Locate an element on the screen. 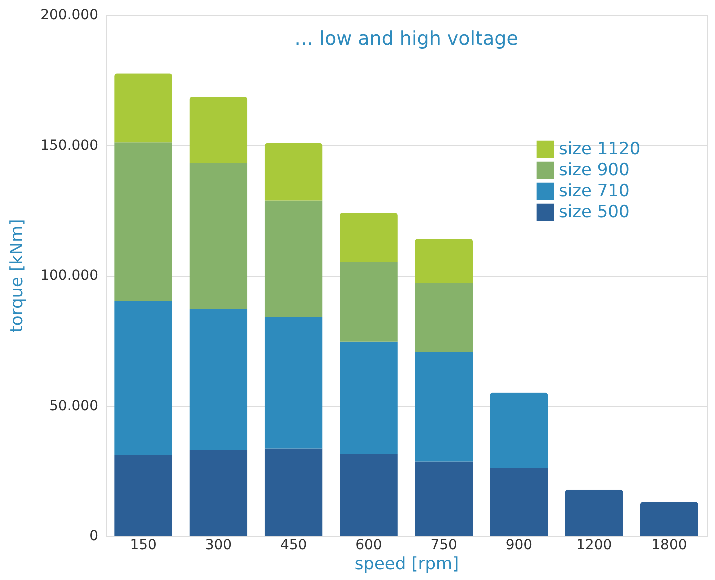 Image resolution: width=715 pixels, height=580 pixels. legend-label: size 710 is located at coordinates (594, 192).